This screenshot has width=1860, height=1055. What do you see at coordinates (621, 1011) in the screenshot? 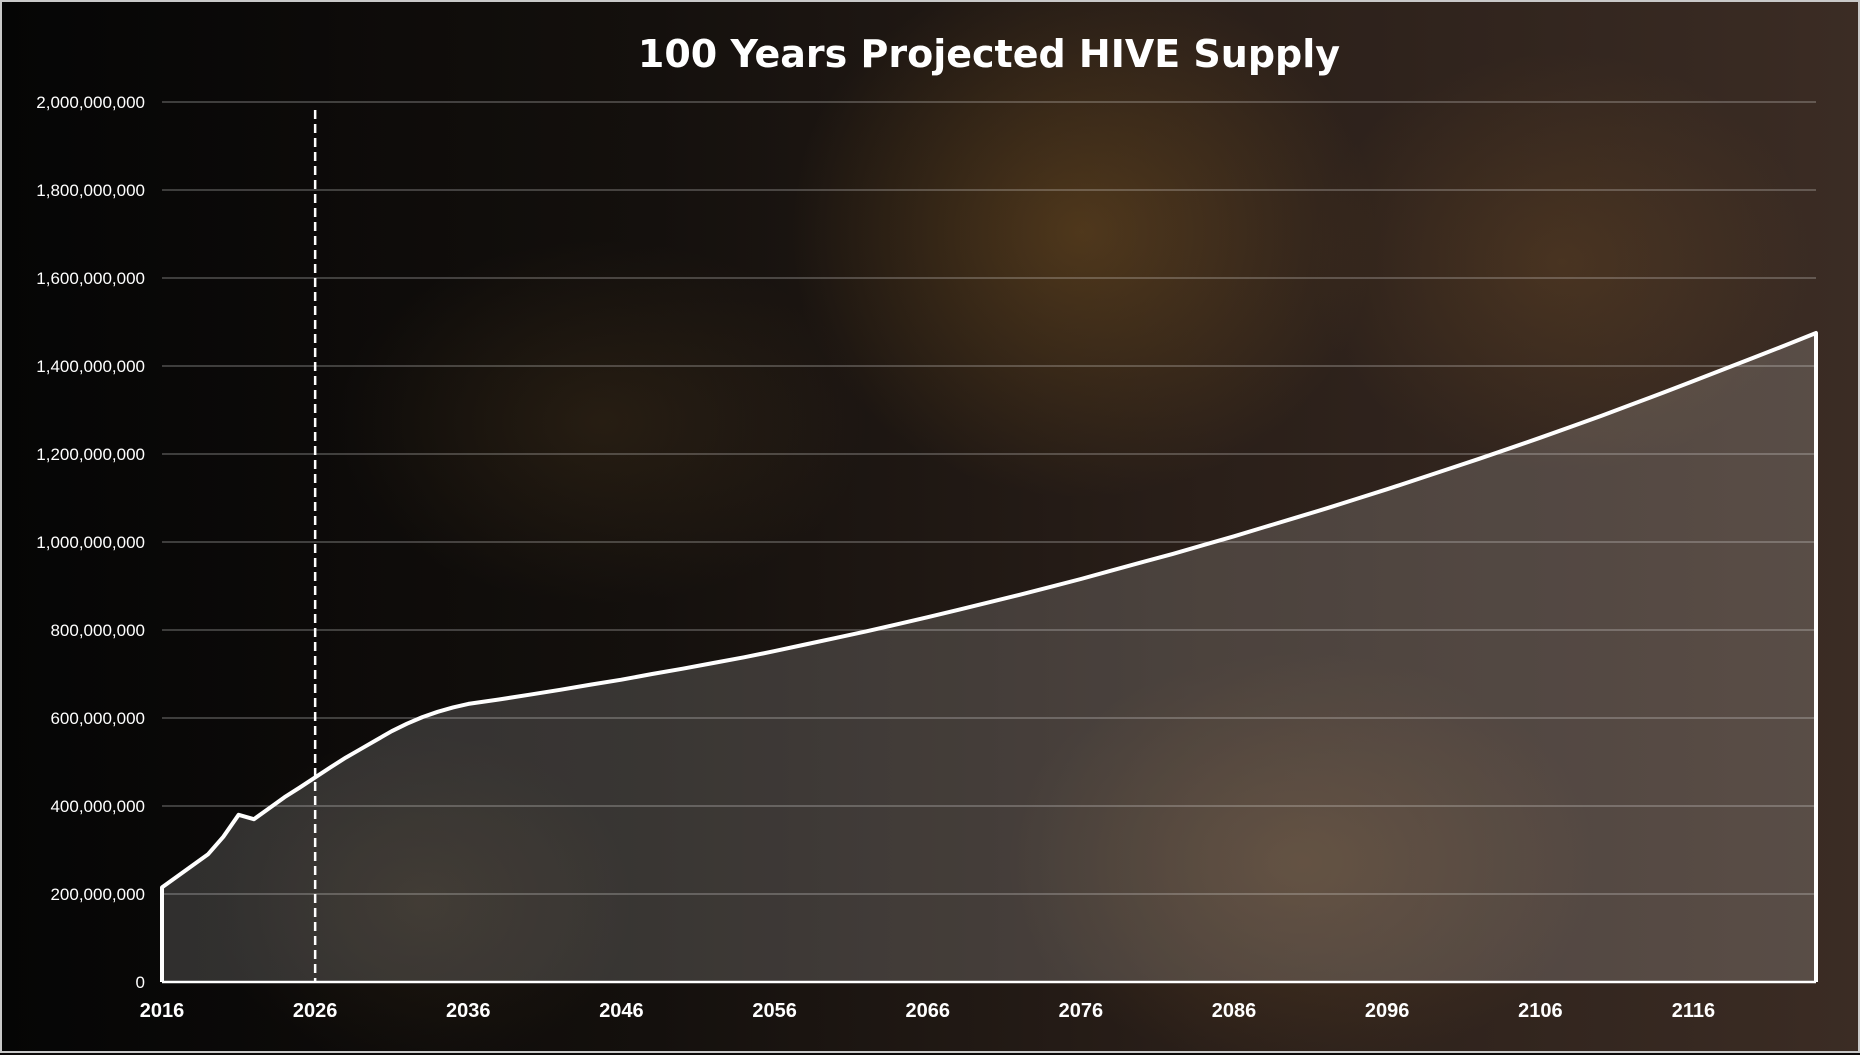
I see `x-tick-label: 2046` at bounding box center [621, 1011].